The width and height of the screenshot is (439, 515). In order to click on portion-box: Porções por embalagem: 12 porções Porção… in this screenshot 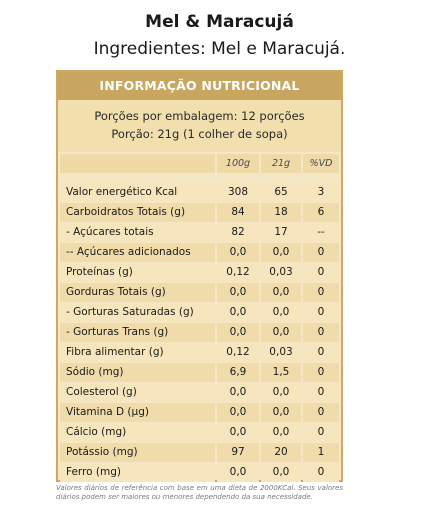, I will do `click(199, 126)`.